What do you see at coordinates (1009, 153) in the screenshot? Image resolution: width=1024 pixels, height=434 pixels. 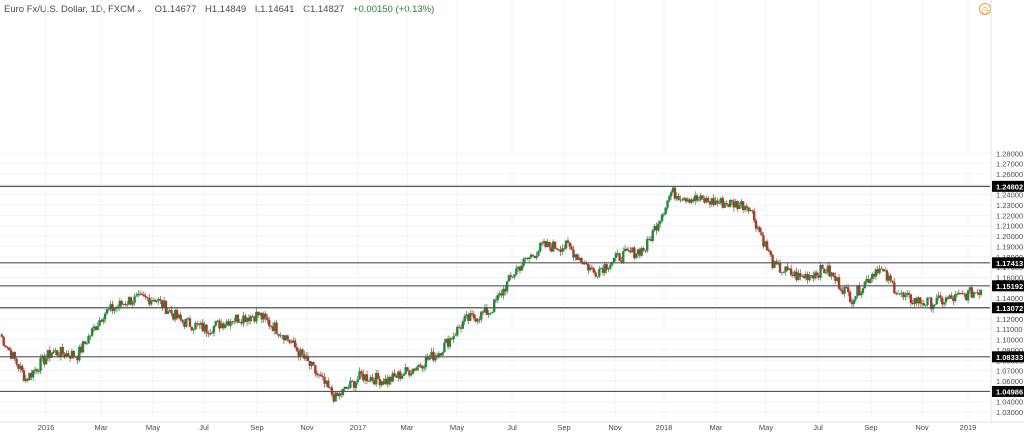 I see `y-tick-label: 1.28000` at bounding box center [1009, 153].